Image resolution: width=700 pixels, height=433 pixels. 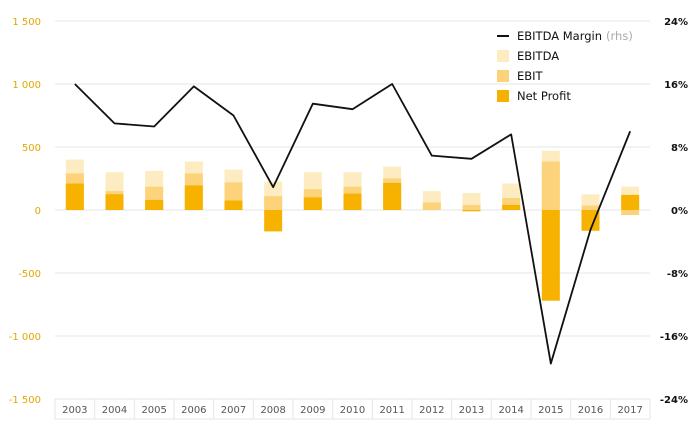 I want to click on y-tick-label: 1 500, so click(x=26, y=22).